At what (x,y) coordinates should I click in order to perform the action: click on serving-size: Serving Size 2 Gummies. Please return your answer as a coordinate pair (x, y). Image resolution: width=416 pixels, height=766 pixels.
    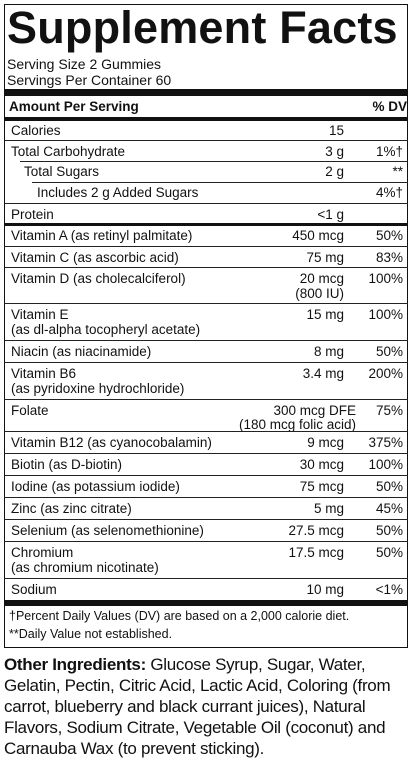
    Looking at the image, I should click on (84, 64).